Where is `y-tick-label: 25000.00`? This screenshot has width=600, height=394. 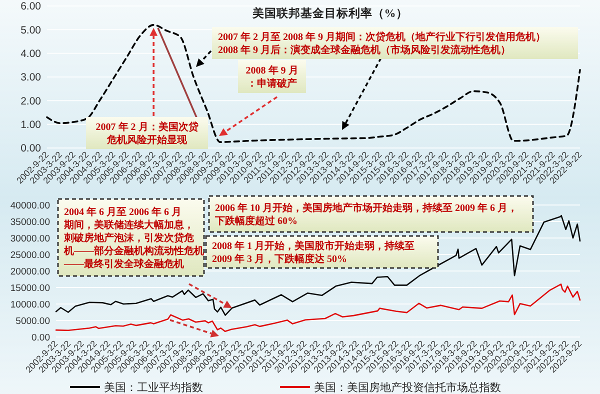 y-tick-label: 25000.00 is located at coordinates (30, 255).